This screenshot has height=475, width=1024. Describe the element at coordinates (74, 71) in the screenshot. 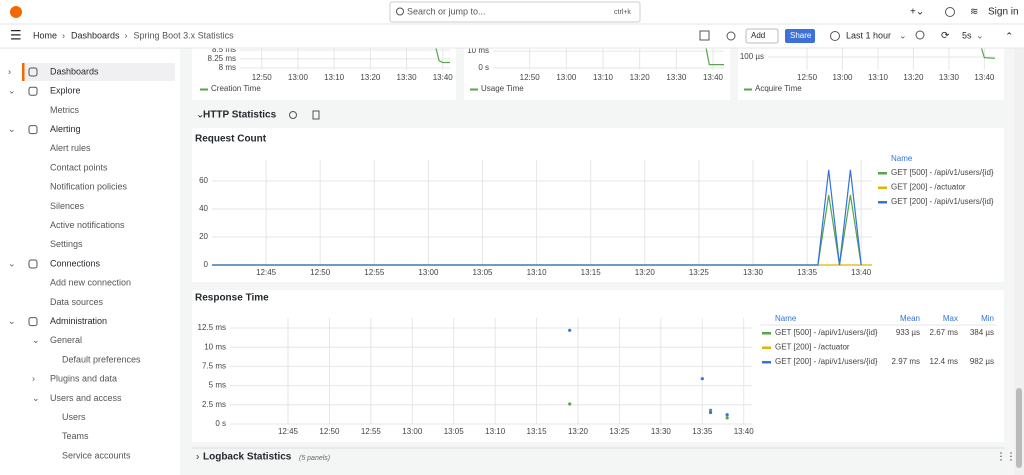

I see `sidebar-item: Dashboards` at that location.